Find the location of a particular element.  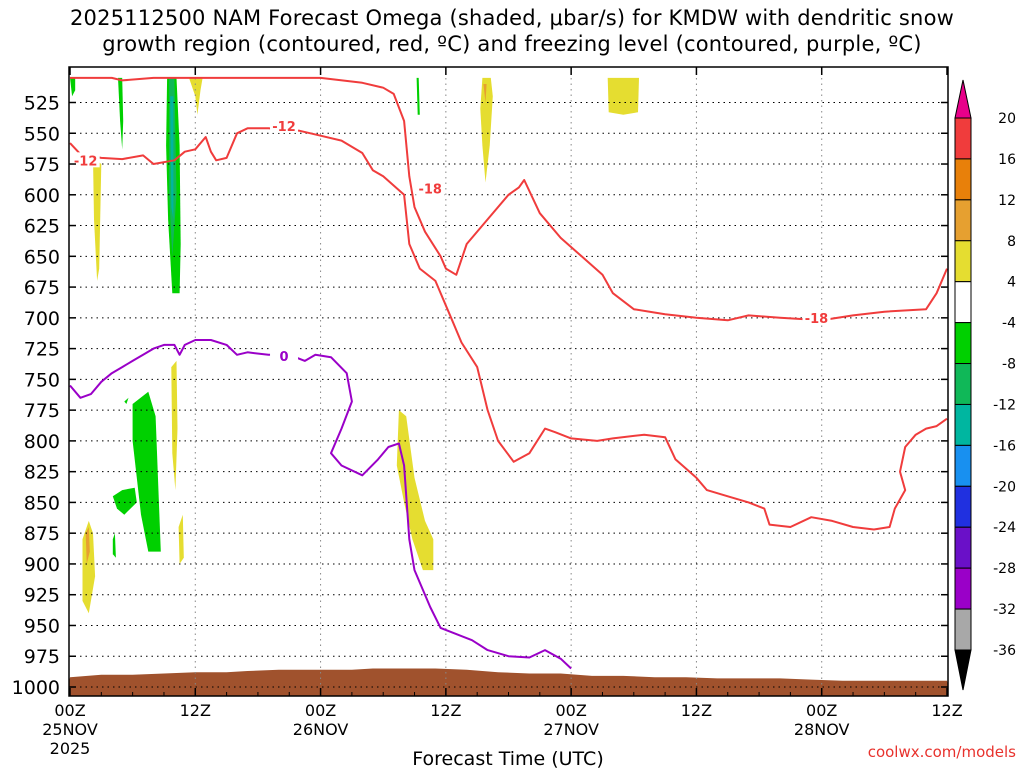

colorbar-top-extend is located at coordinates (963, 99).